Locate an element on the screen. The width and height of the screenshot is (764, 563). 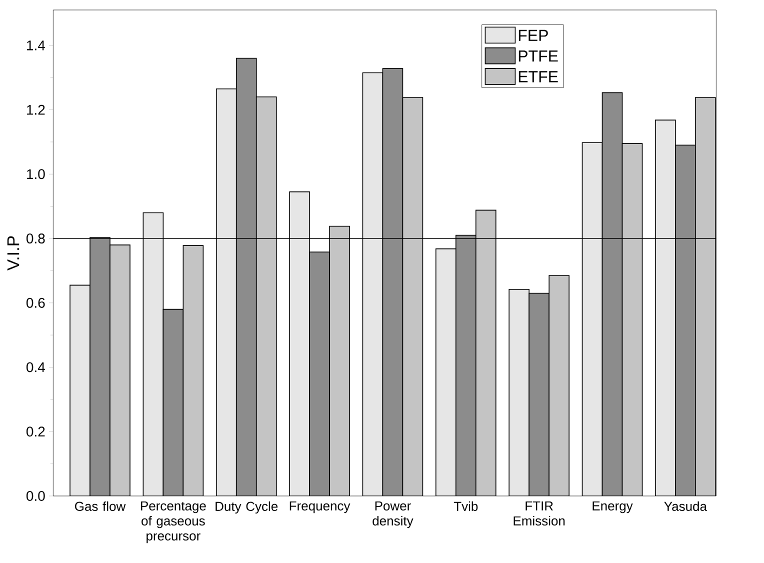
x-tick-label: FTIR Emission is located at coordinates (539, 513).